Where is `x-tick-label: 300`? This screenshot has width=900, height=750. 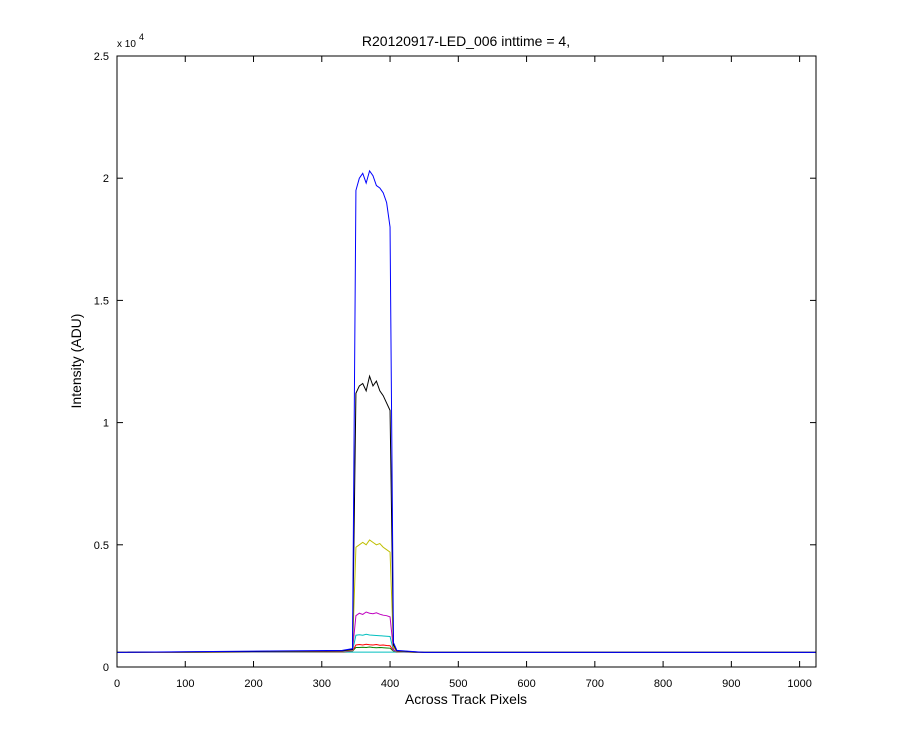 x-tick-label: 300 is located at coordinates (322, 684).